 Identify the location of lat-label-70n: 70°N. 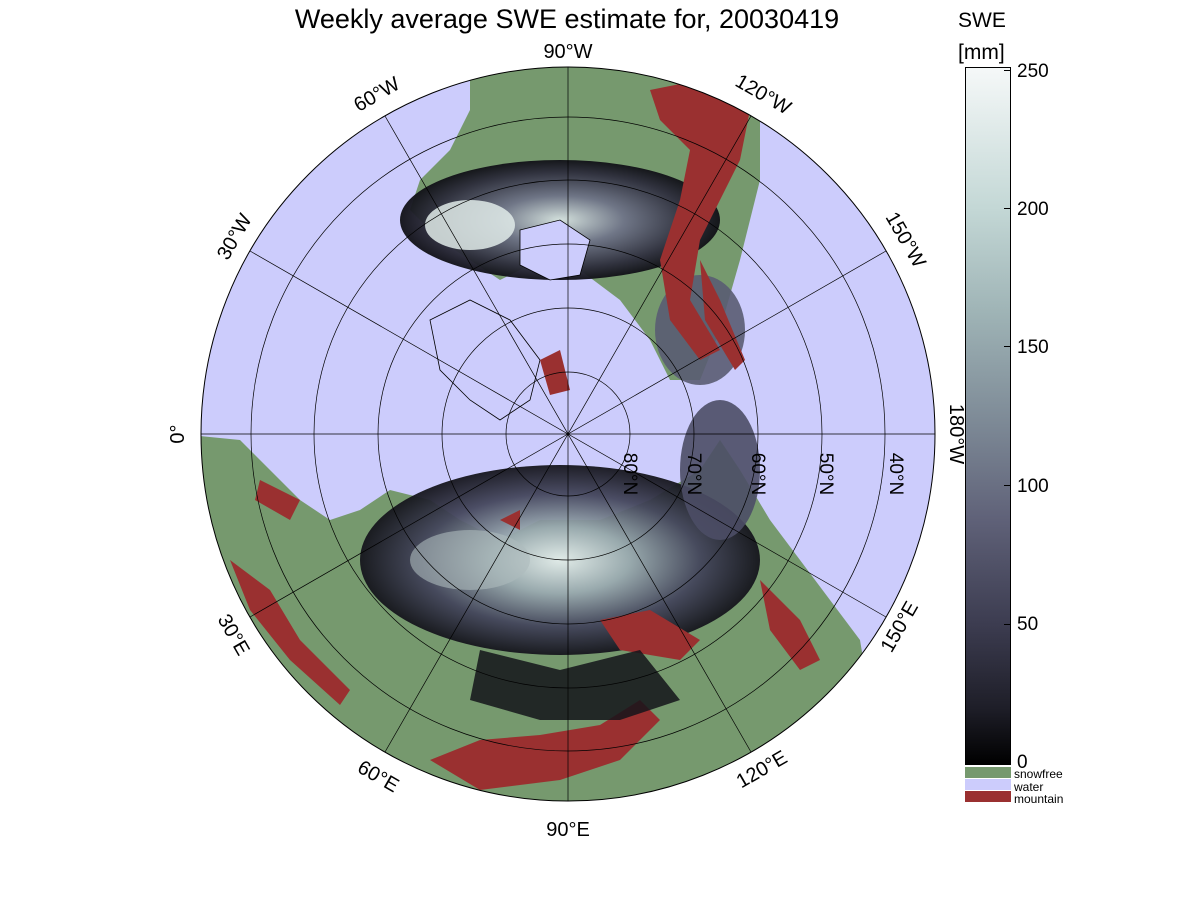
(693, 474).